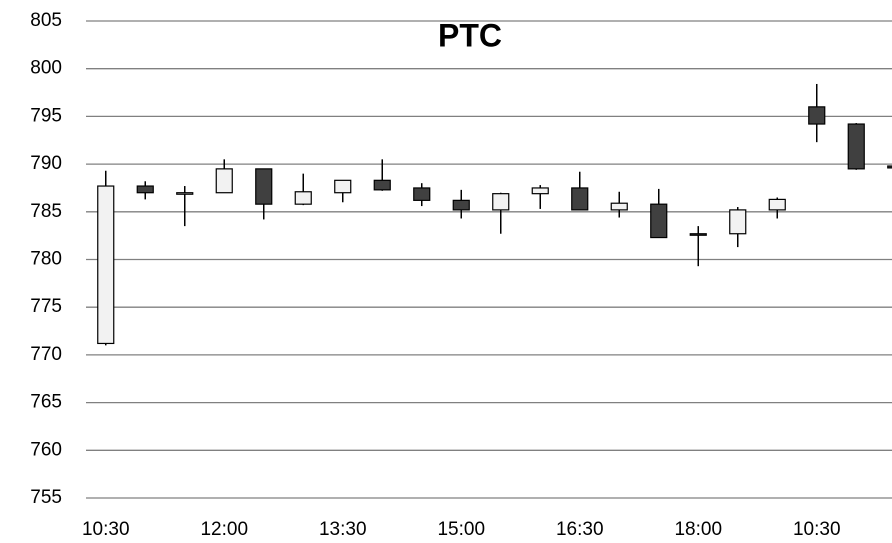  I want to click on chart-title: PTC, so click(470, 35).